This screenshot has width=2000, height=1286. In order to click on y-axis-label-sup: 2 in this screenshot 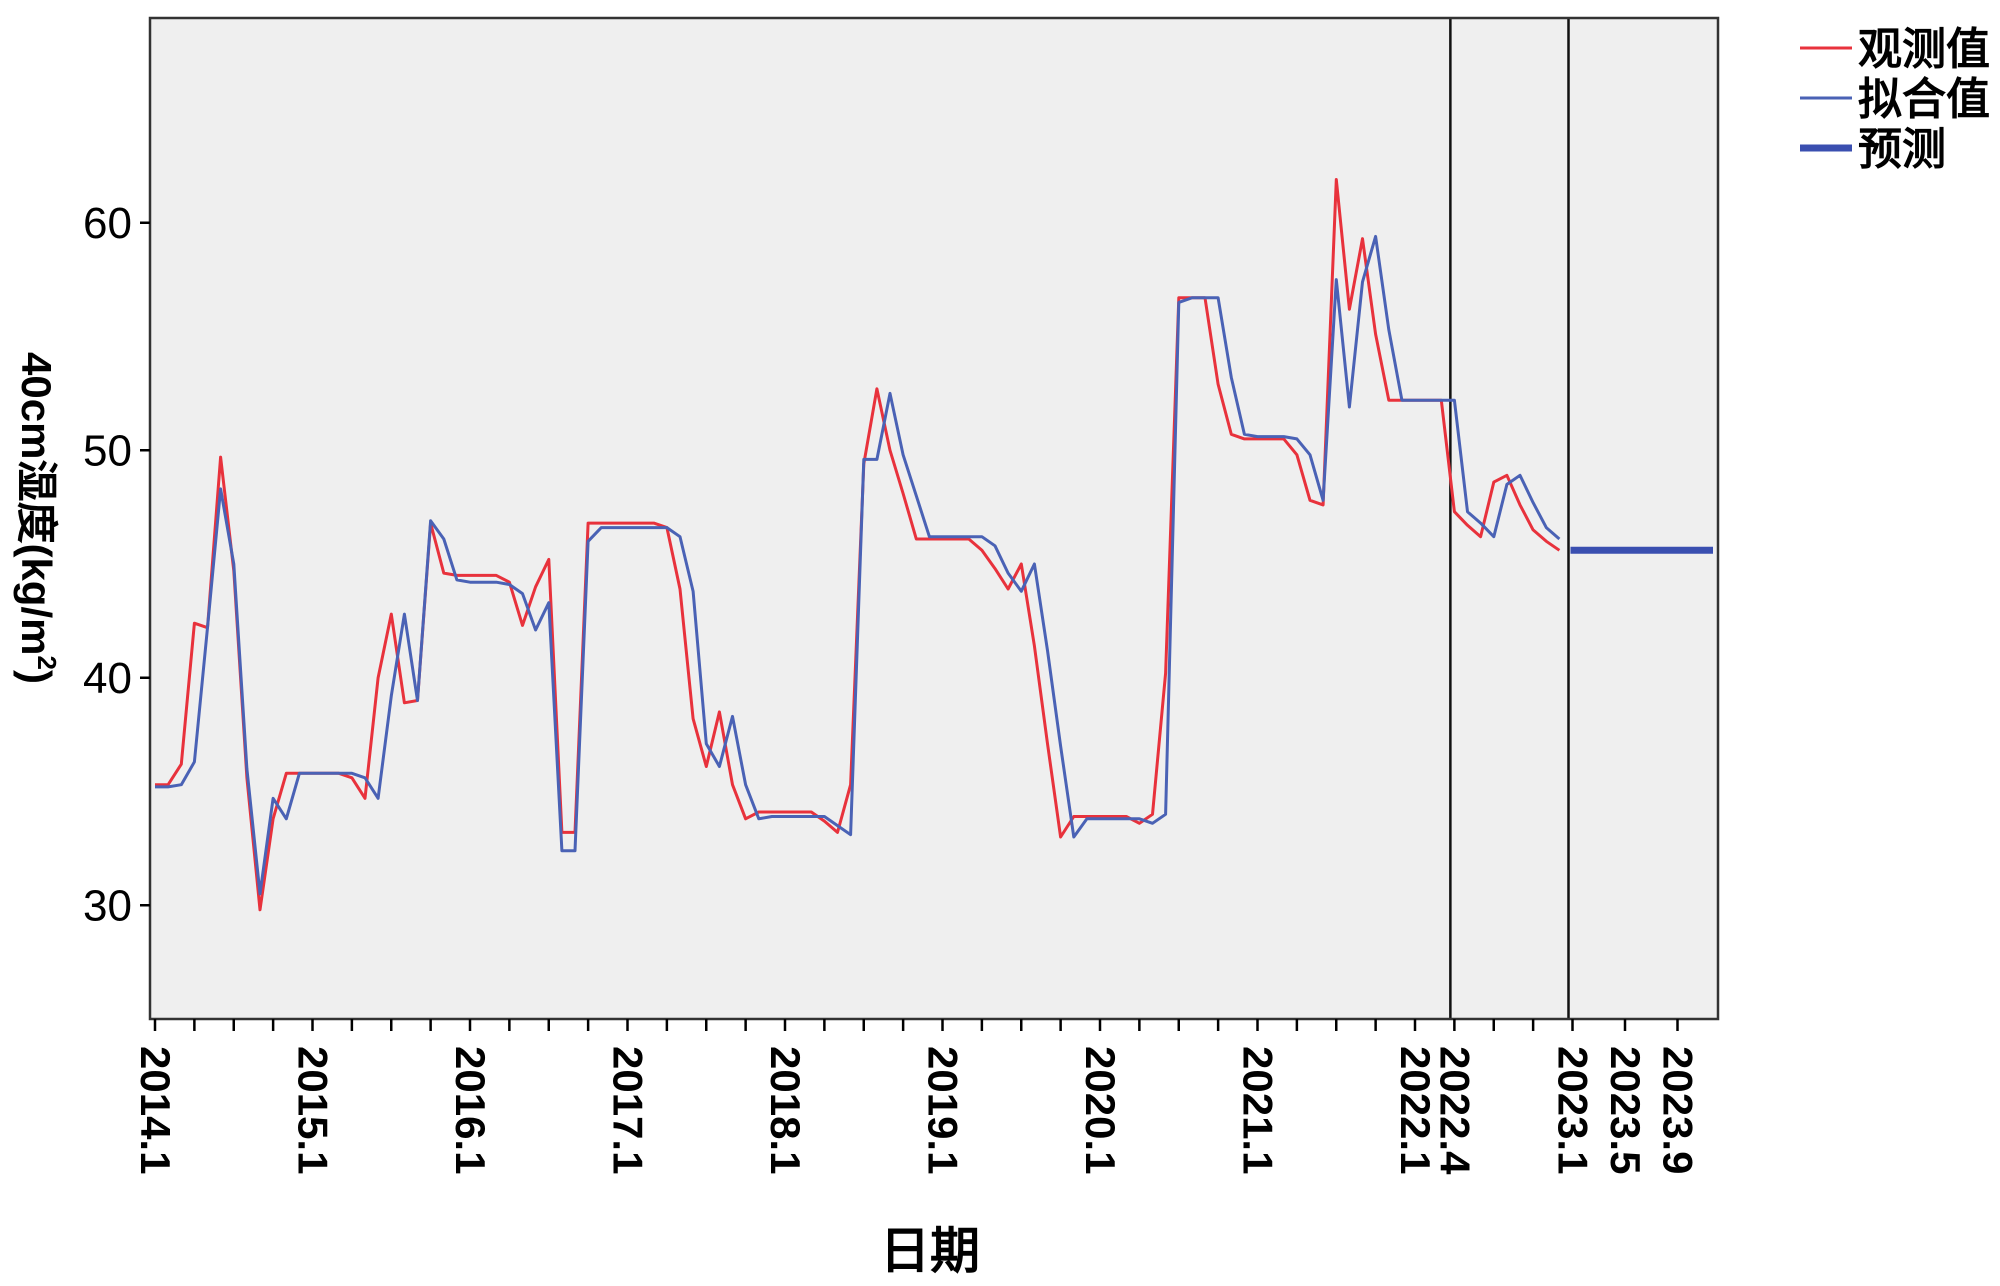, I will do `click(47, 662)`.